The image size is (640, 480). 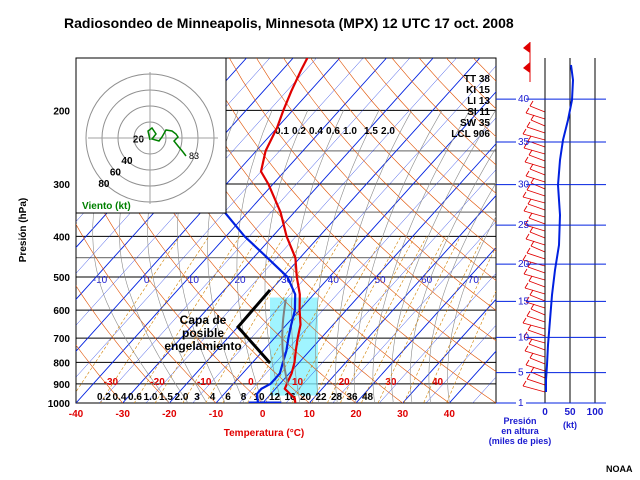 I want to click on isotherm-label: -20, so click(x=157, y=382).